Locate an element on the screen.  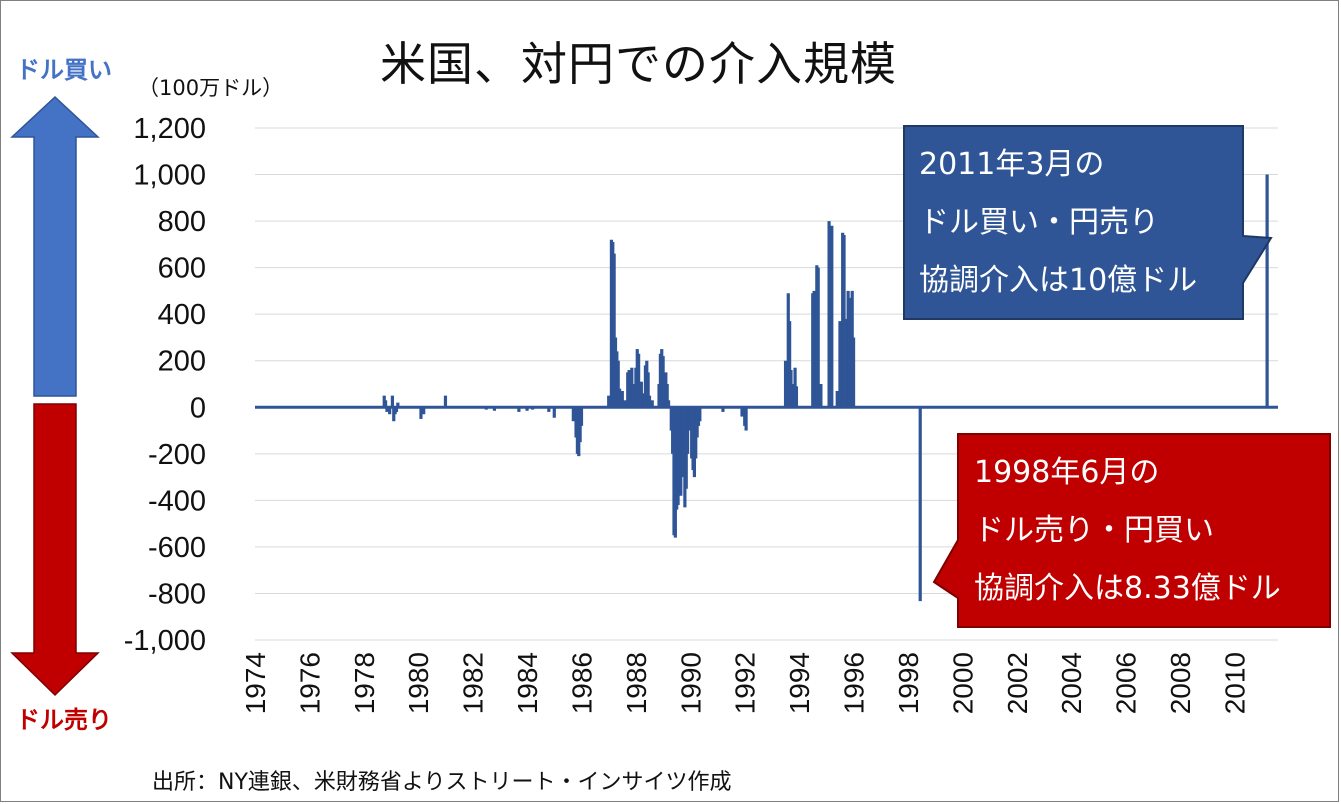
x-tick-label: 1974 is located at coordinates (255, 683).